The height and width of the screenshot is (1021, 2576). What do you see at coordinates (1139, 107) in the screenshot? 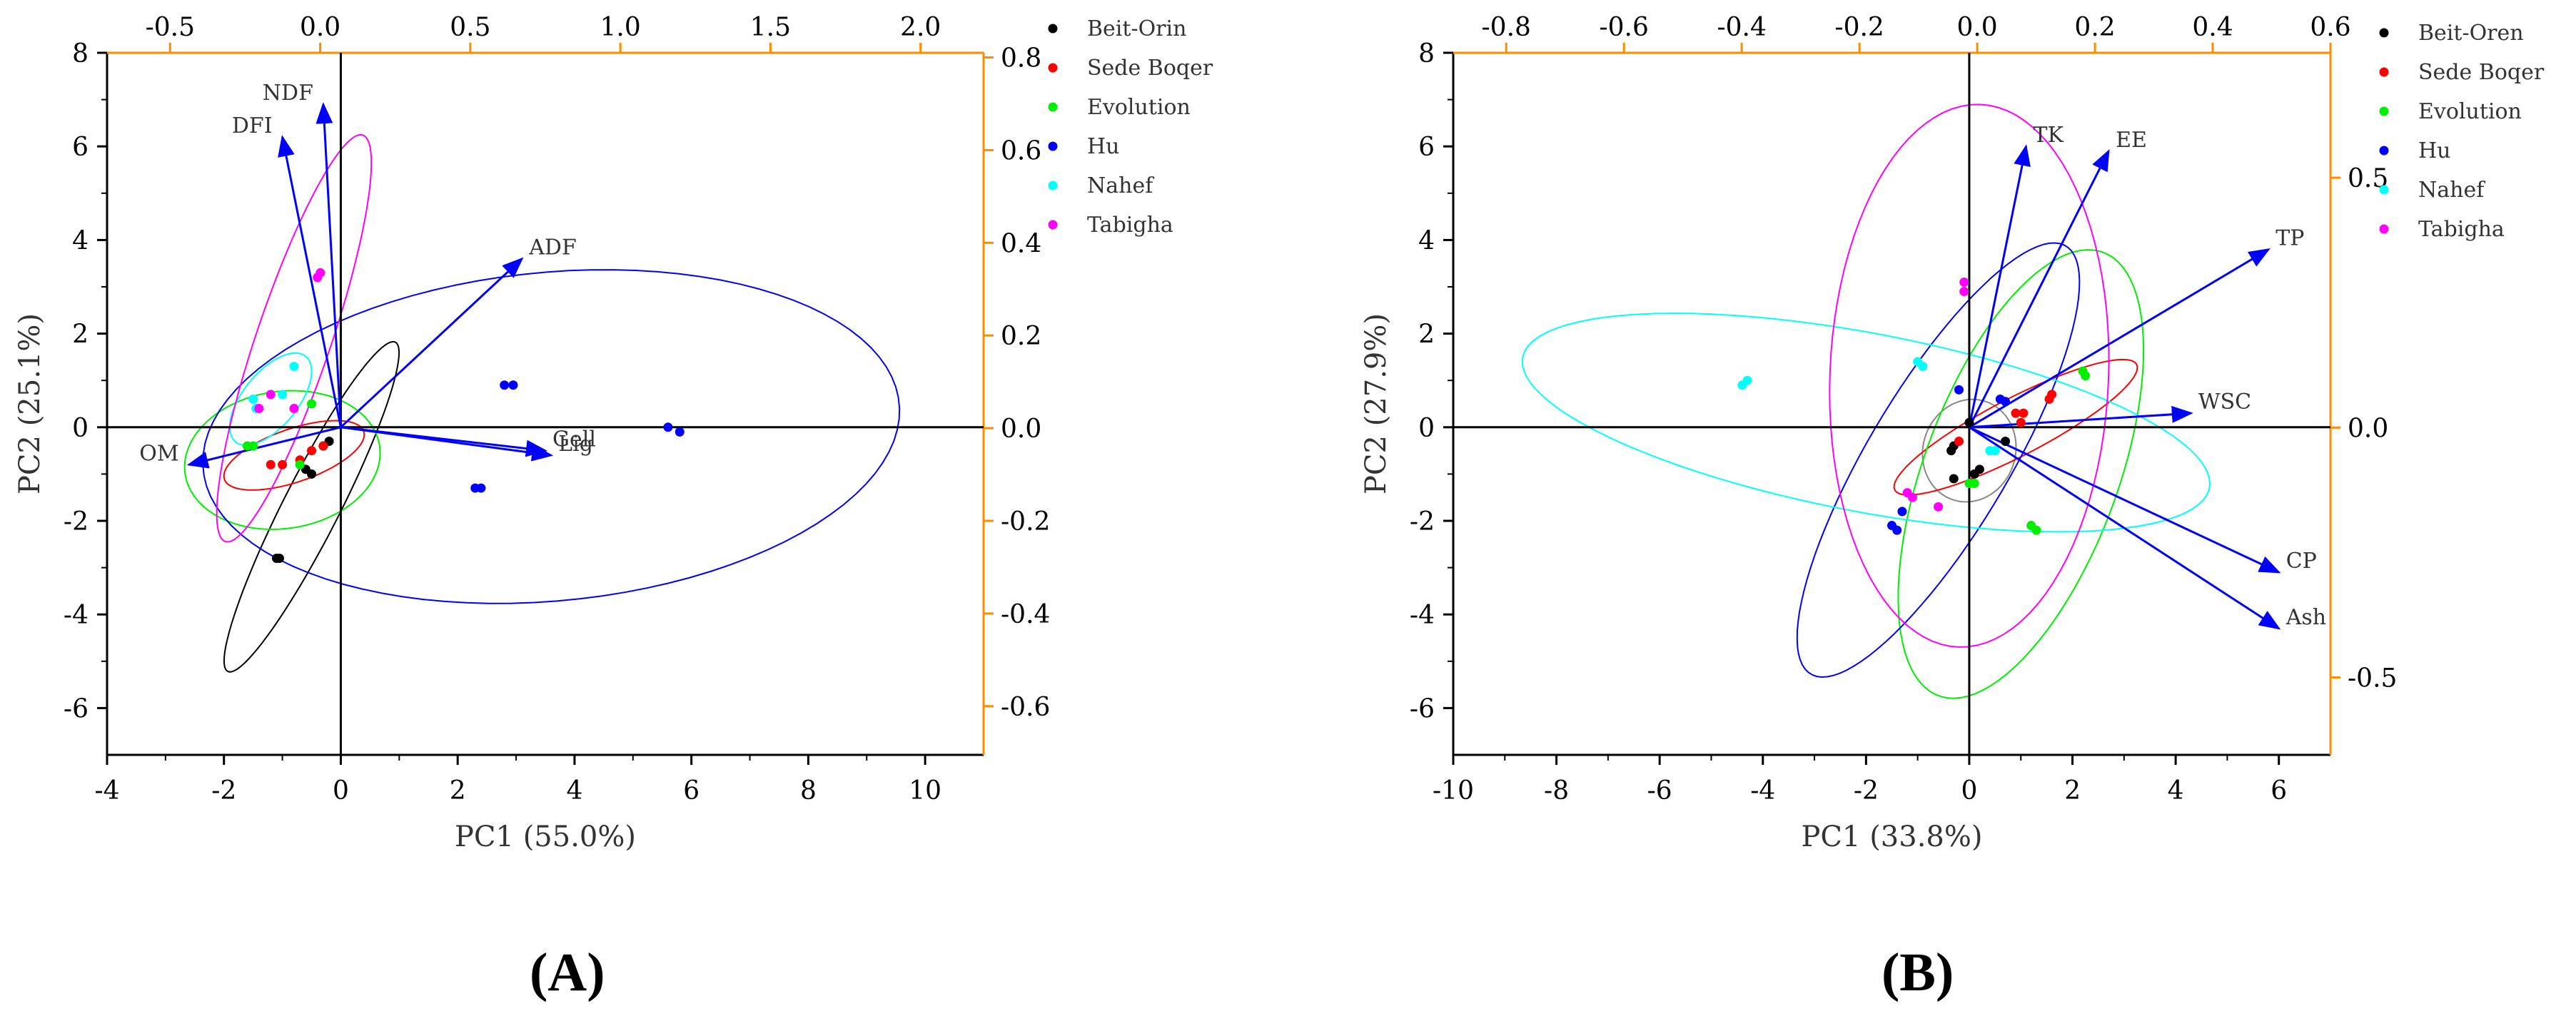
I see `legend-label: Evolution` at bounding box center [1139, 107].